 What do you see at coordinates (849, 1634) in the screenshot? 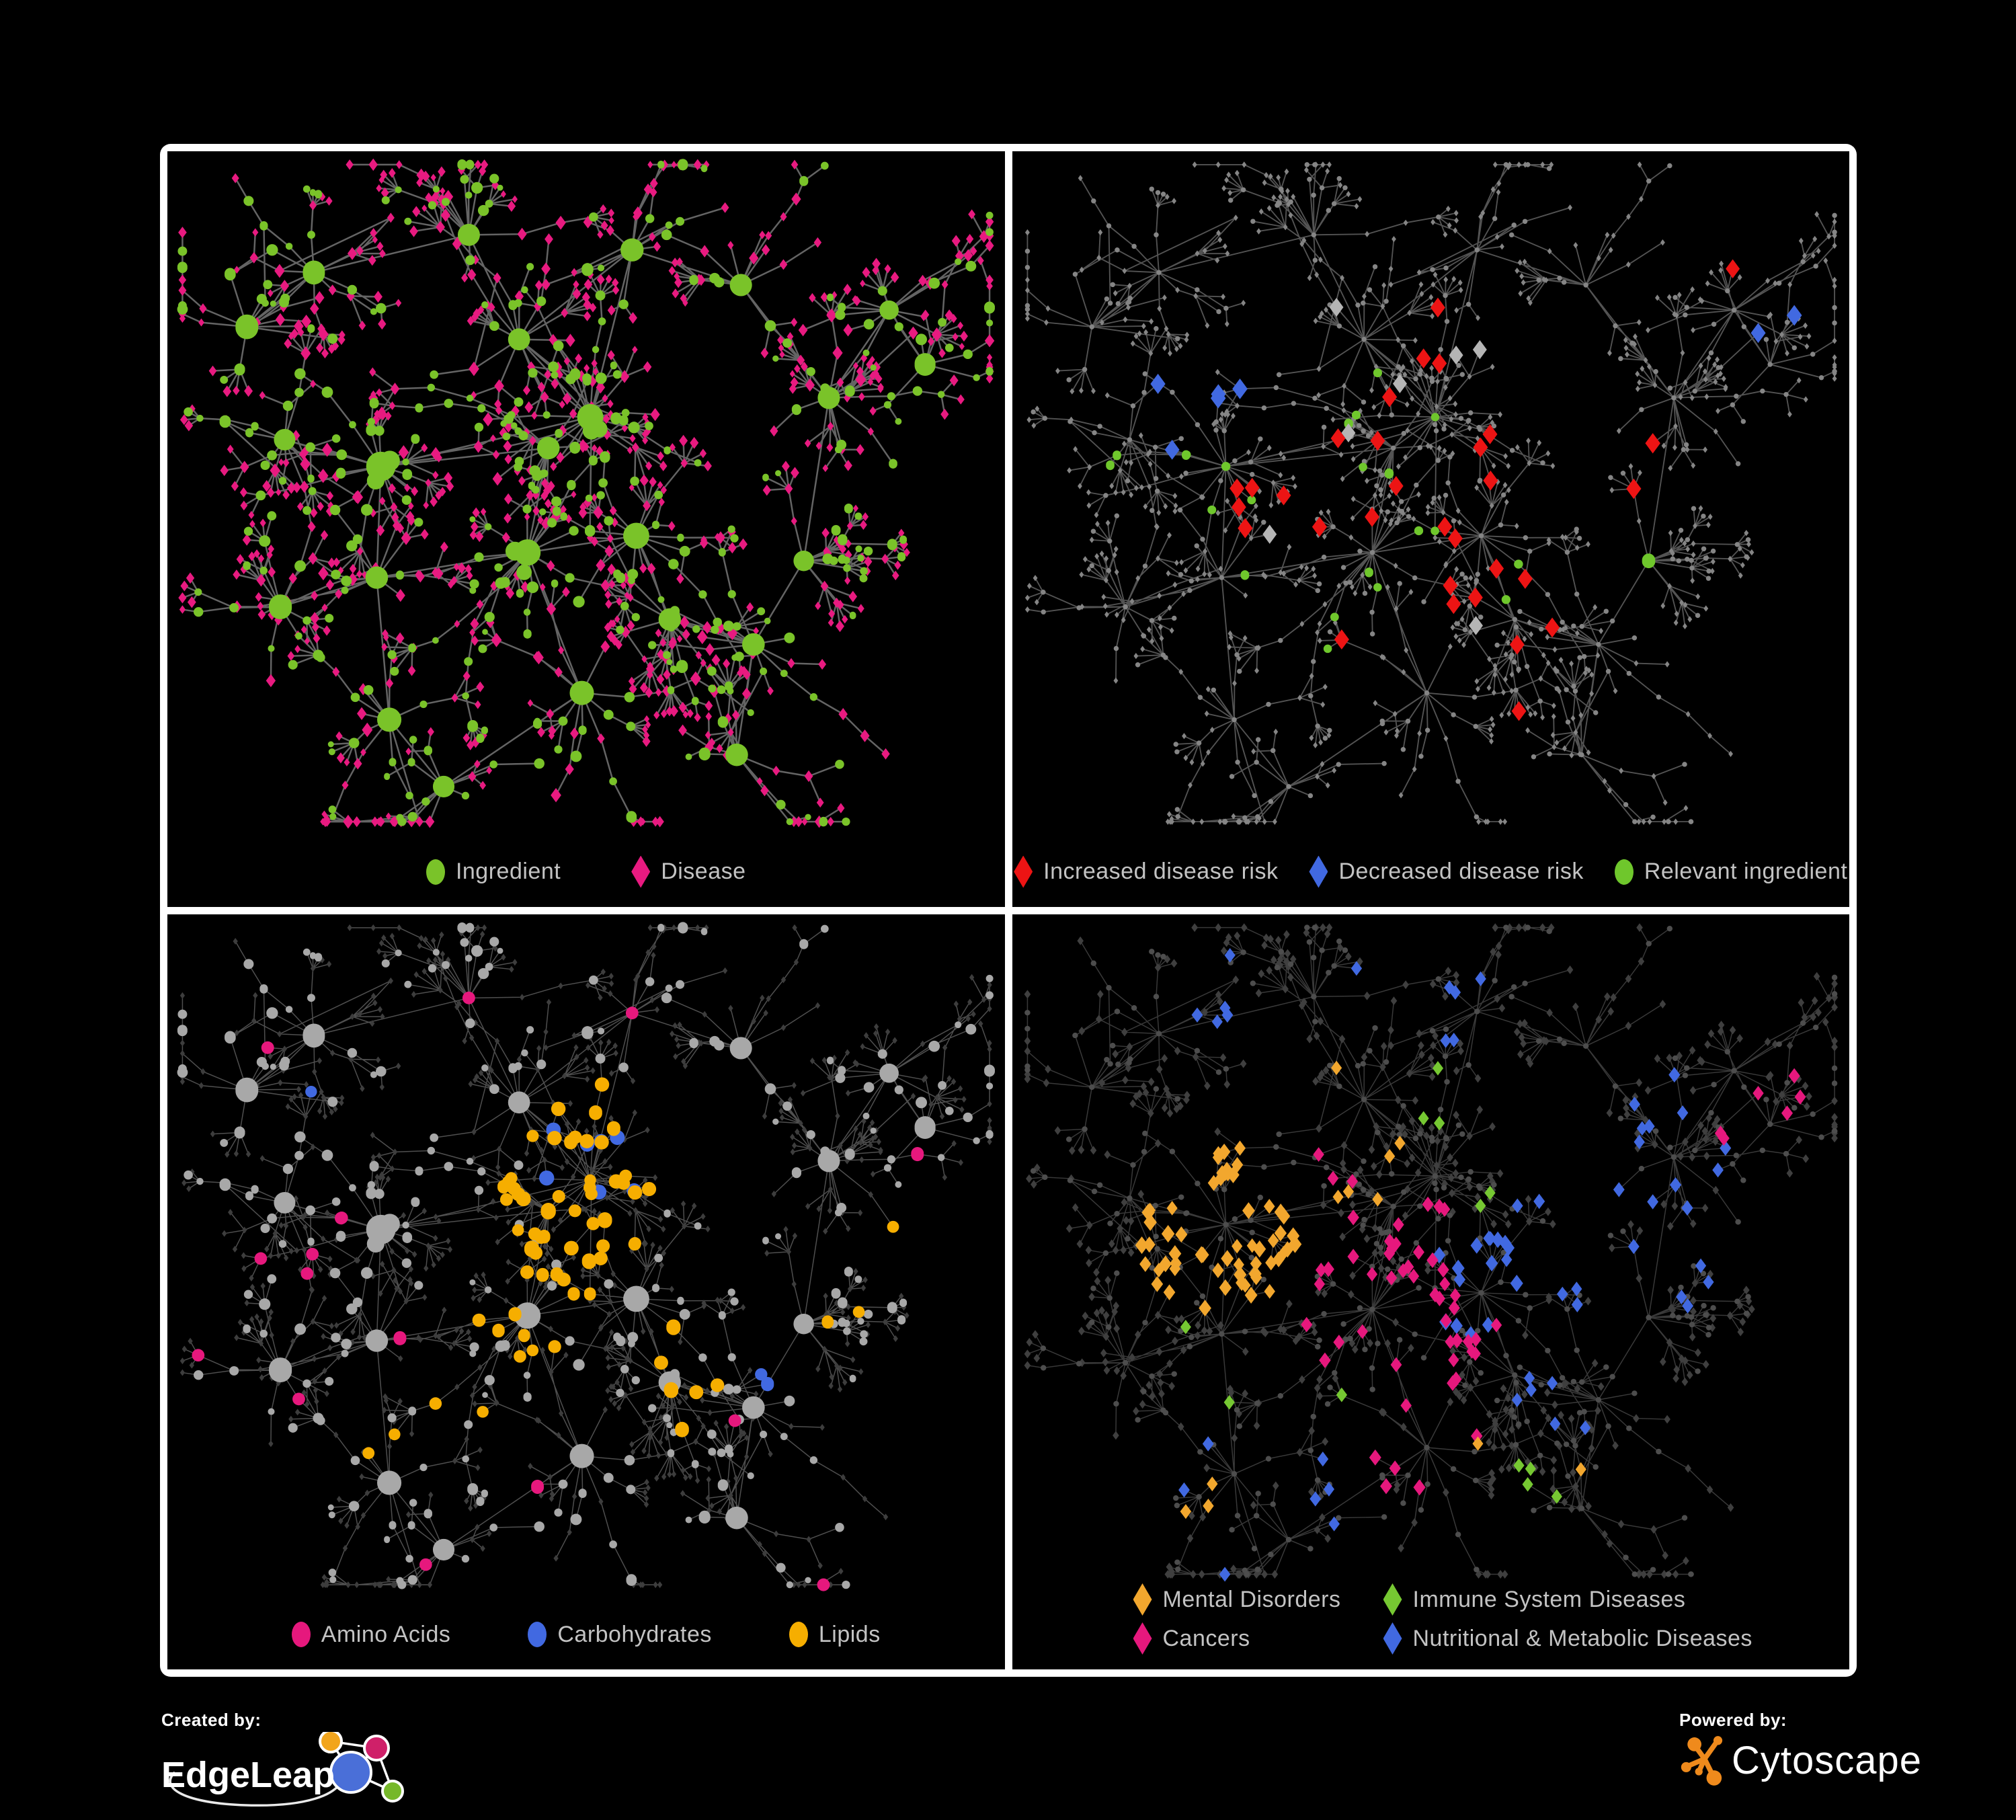
I see `legend-label: Lipids` at bounding box center [849, 1634].